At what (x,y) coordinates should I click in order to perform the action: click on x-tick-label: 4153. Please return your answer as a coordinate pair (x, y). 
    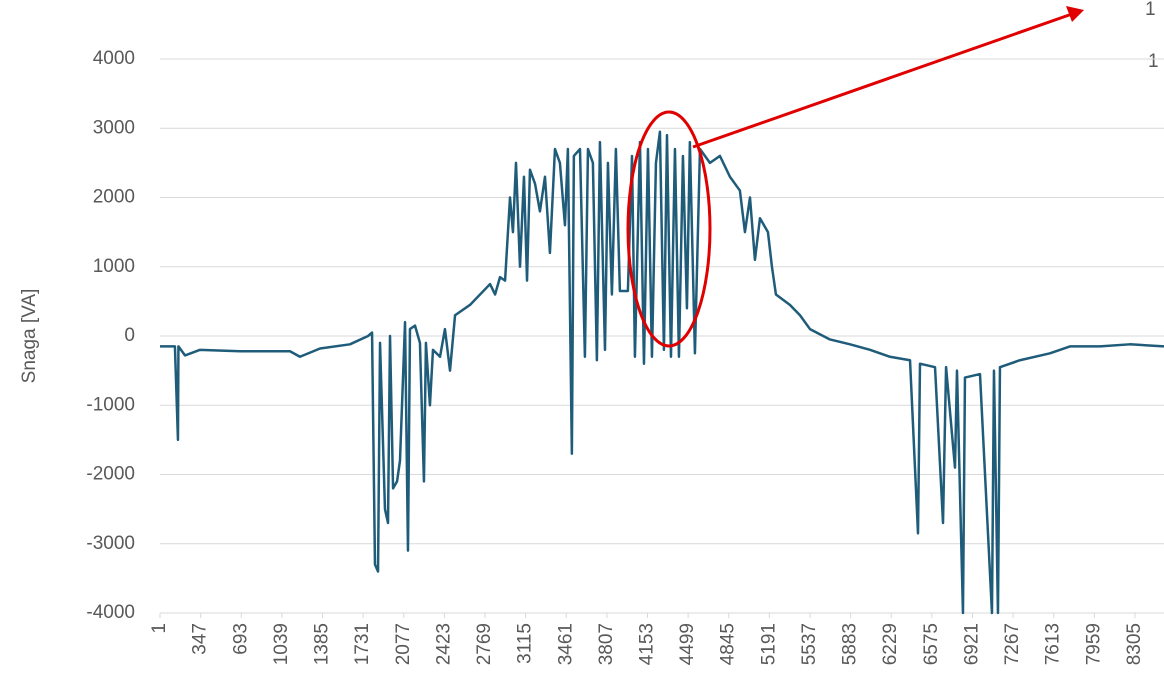
    Looking at the image, I should click on (647, 644).